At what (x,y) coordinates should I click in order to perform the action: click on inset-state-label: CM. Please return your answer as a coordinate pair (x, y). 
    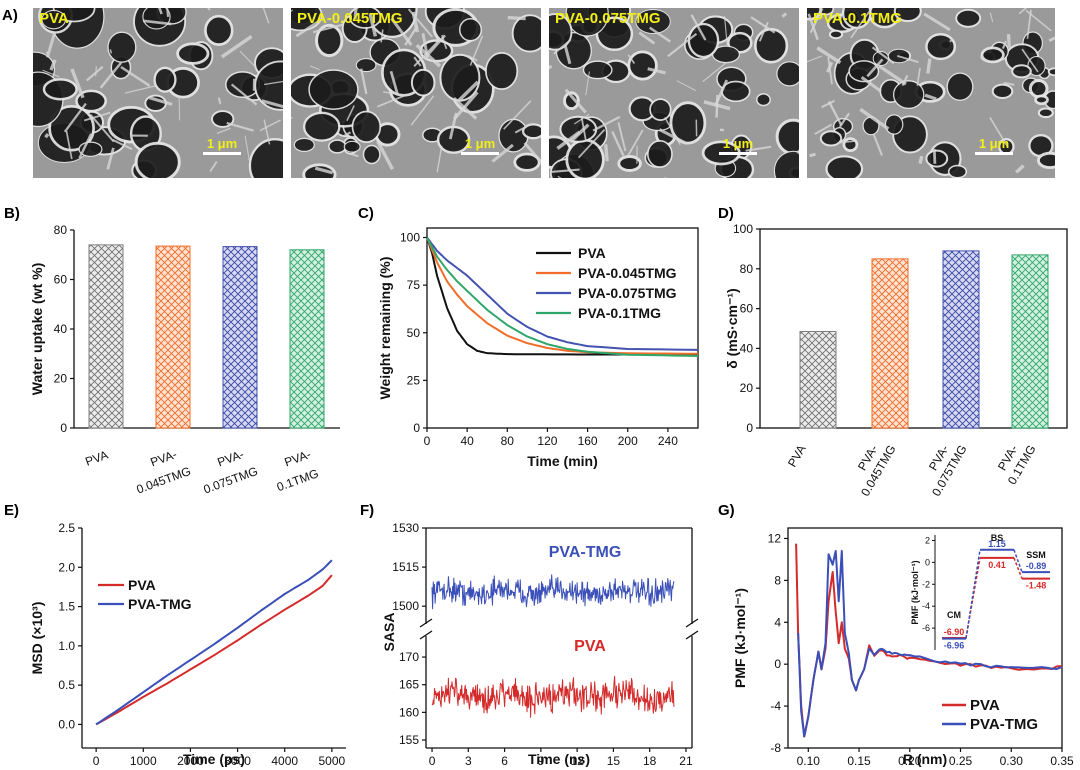
    Looking at the image, I should click on (954, 615).